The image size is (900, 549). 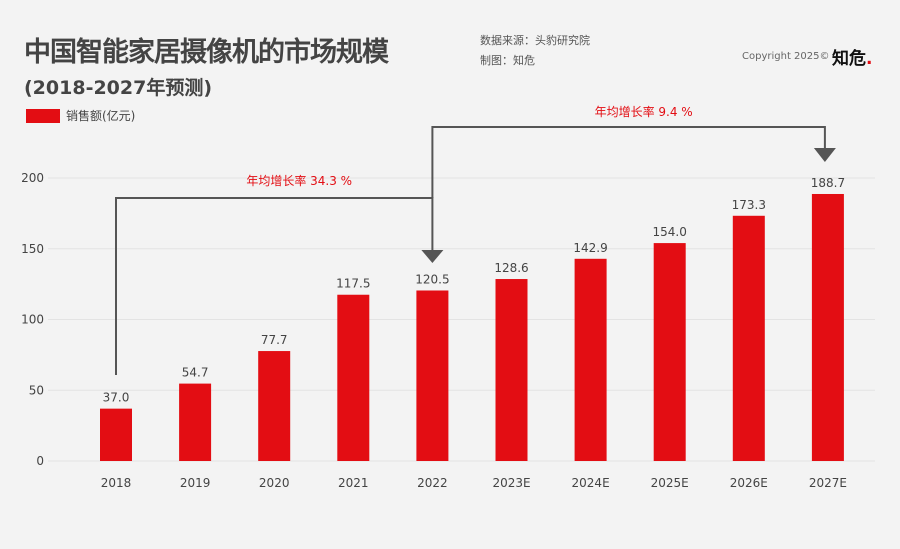 I want to click on legend-swatch, so click(x=43, y=115).